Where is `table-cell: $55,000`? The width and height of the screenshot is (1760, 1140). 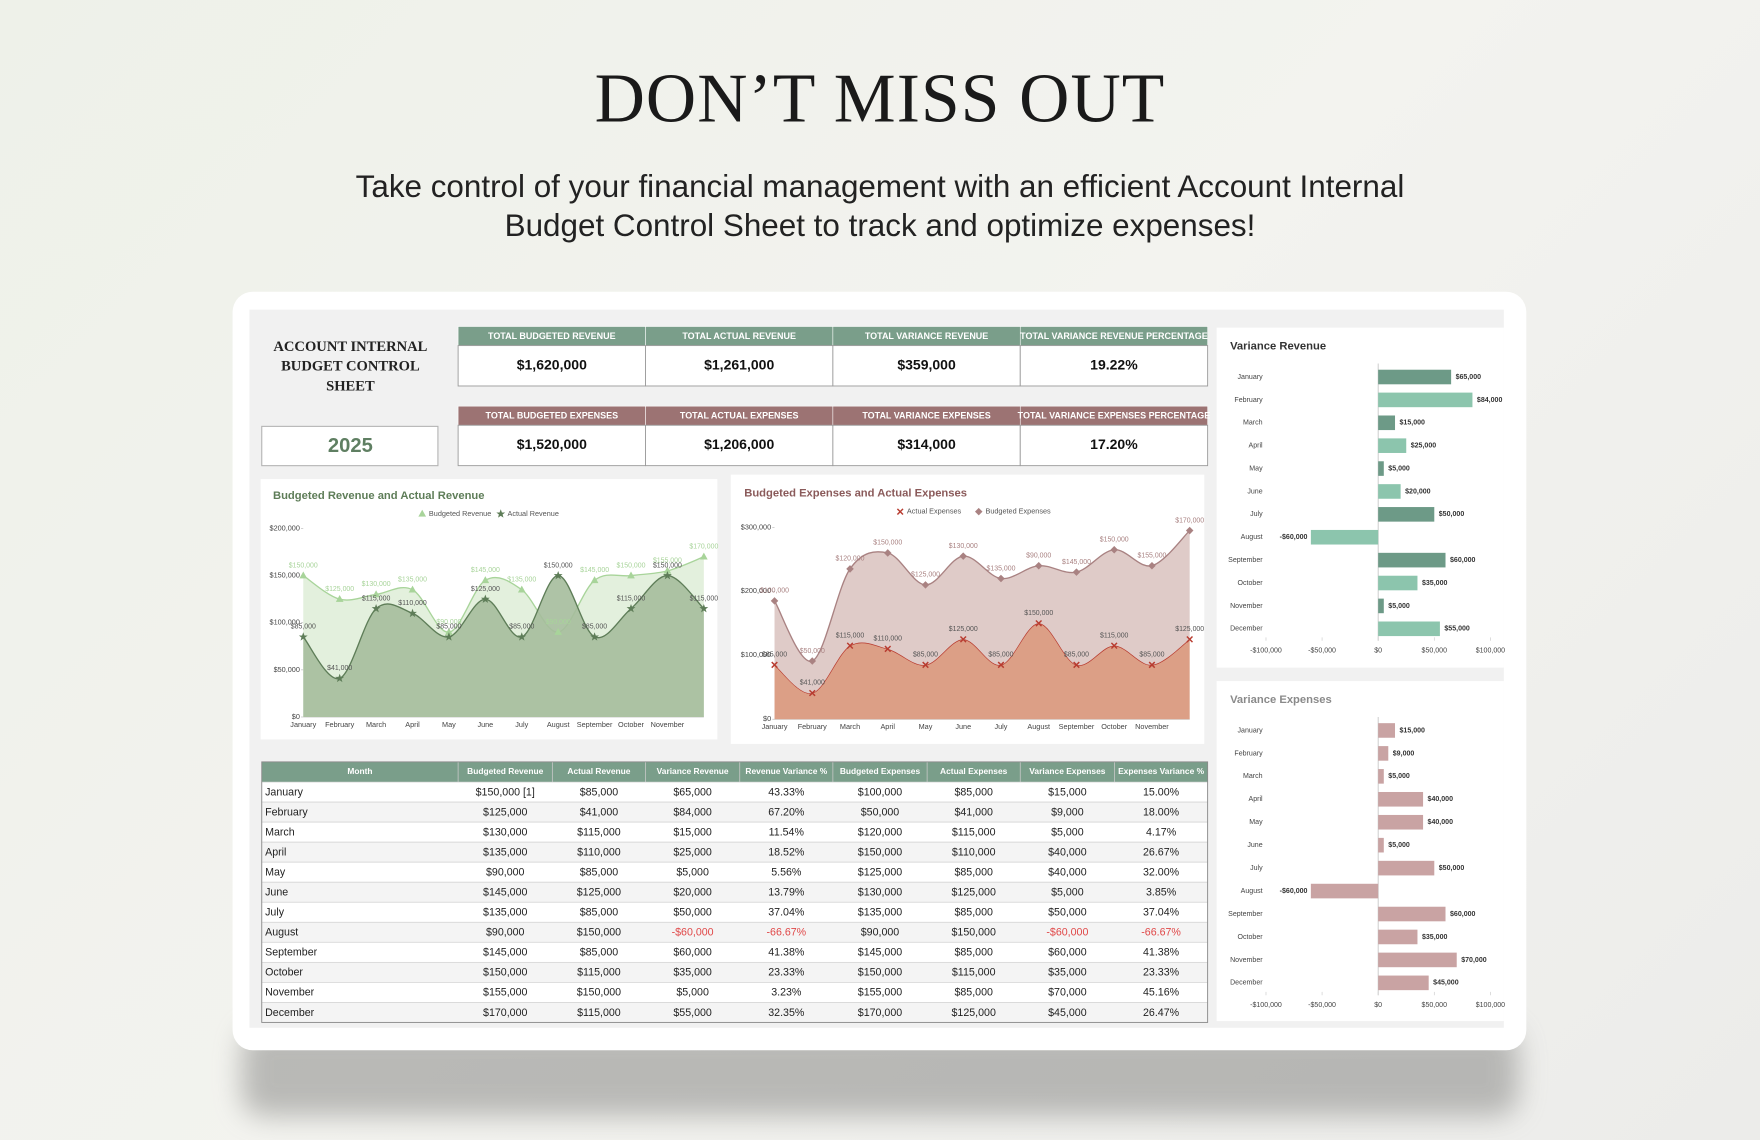
table-cell: $55,000 is located at coordinates (692, 1013).